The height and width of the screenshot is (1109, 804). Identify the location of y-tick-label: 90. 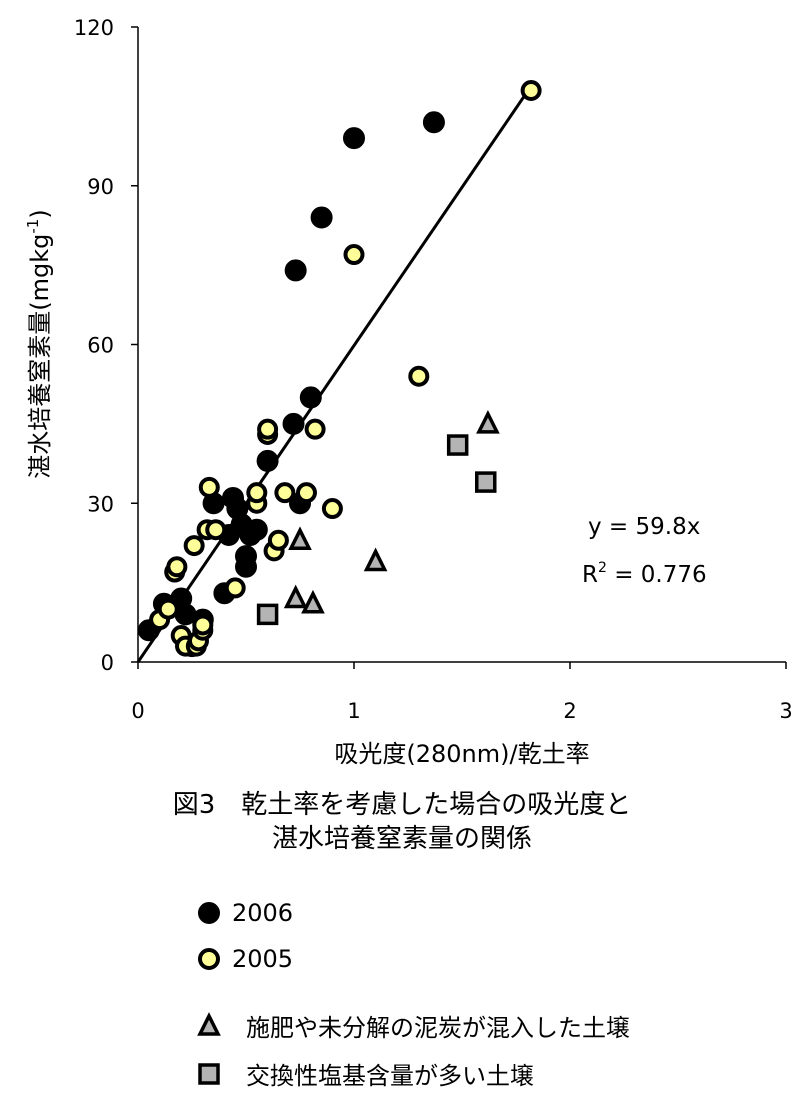
(100, 187).